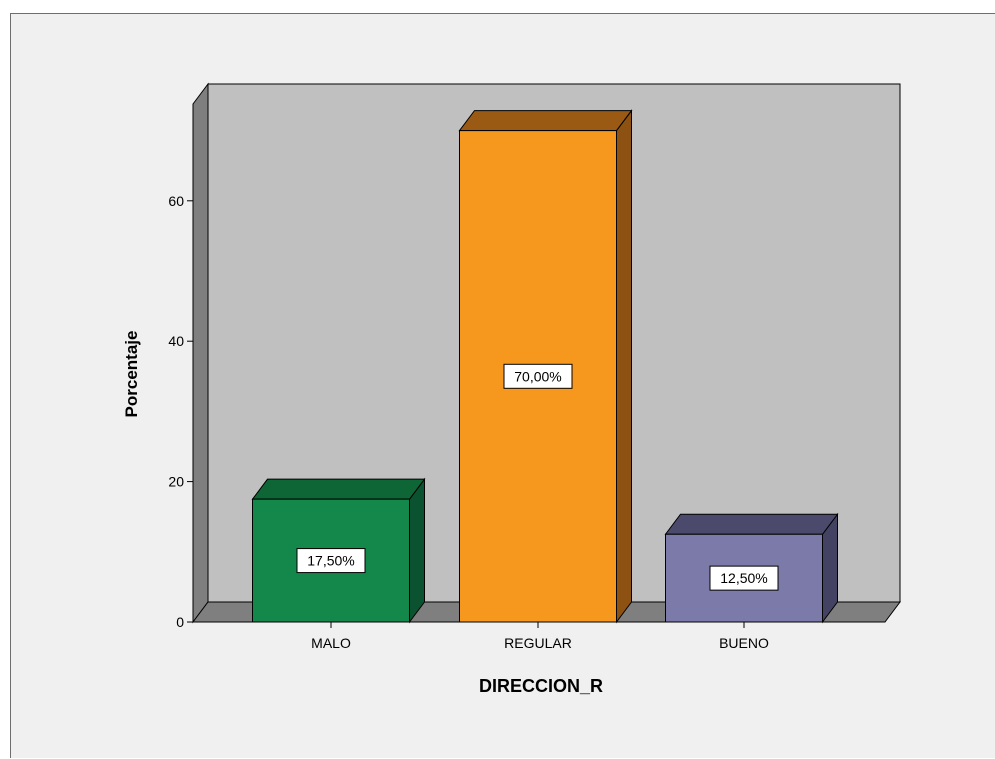  I want to click on bar-malo: 17,50%, so click(338, 550).